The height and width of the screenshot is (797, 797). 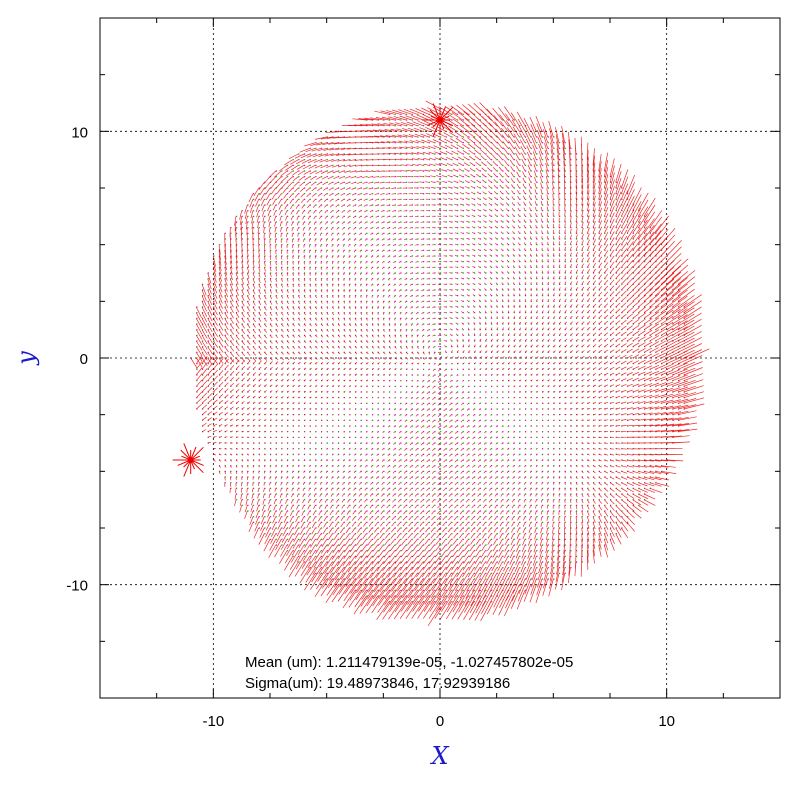 What do you see at coordinates (440, 721) in the screenshot?
I see `x-tick-label: 0` at bounding box center [440, 721].